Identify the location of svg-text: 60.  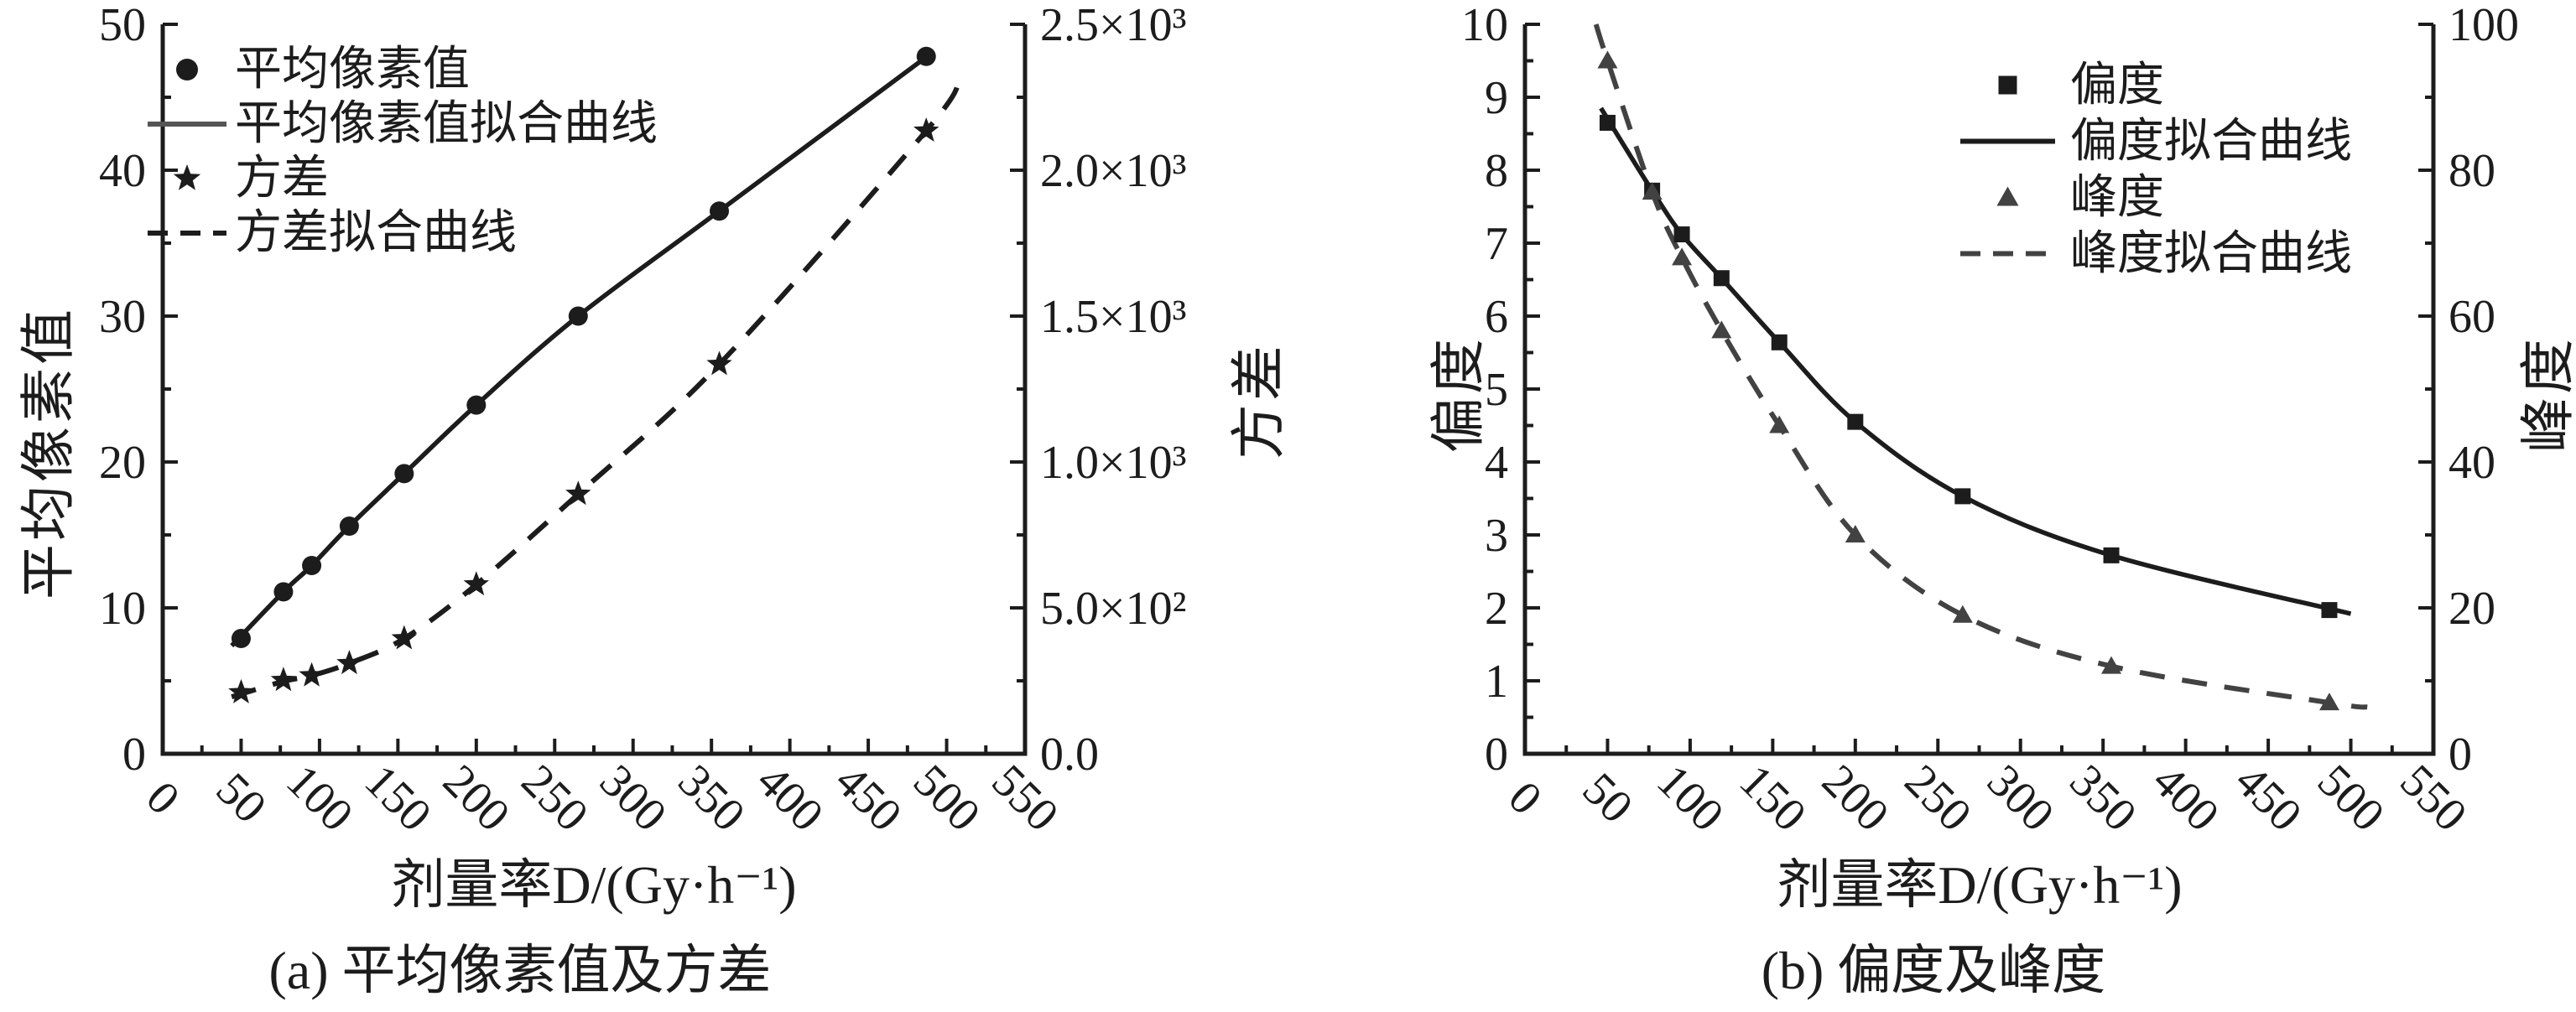
(2472, 317).